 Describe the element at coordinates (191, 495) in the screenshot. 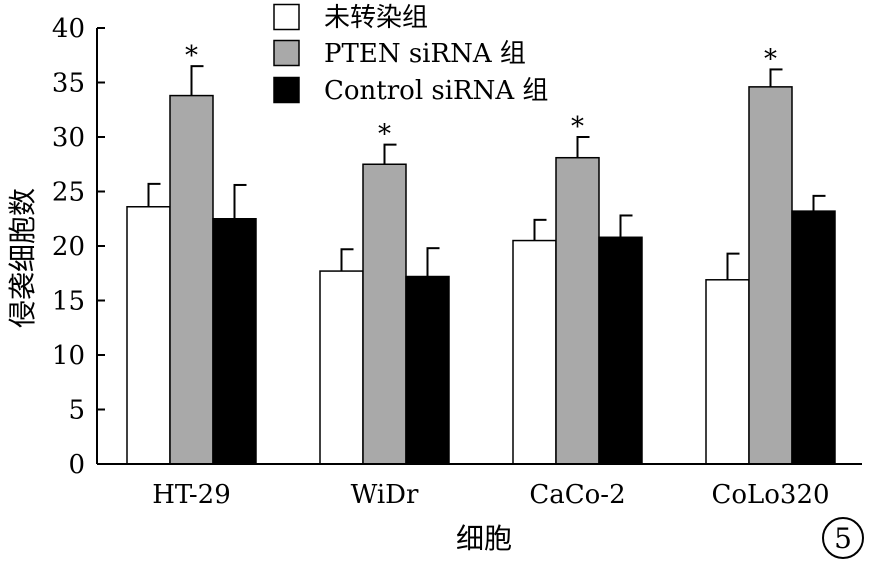

I see `x-tick-label: HT-29` at that location.